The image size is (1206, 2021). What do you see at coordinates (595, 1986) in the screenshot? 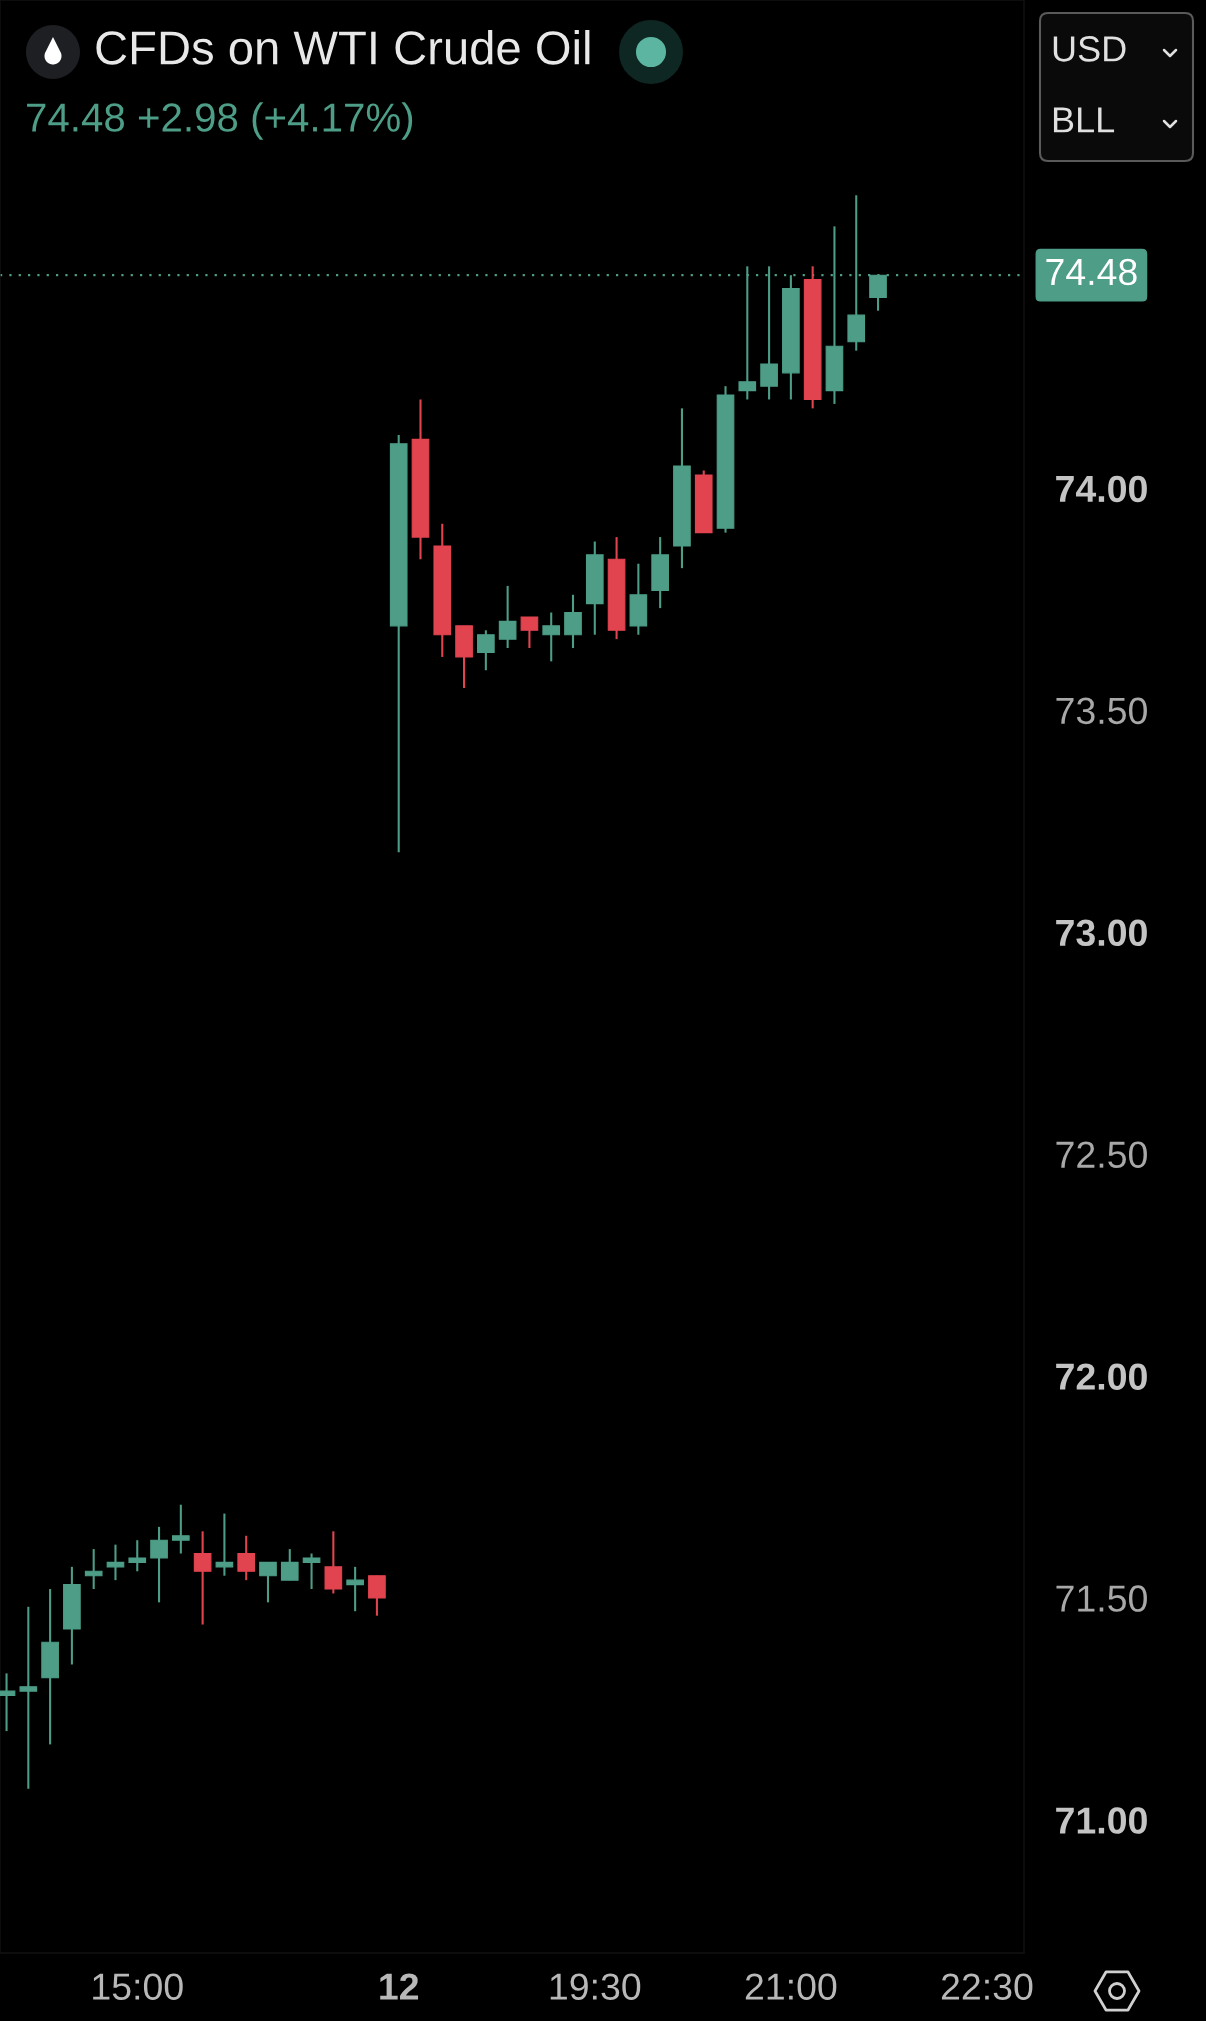
I see `x-tick-label: 19:30` at bounding box center [595, 1986].